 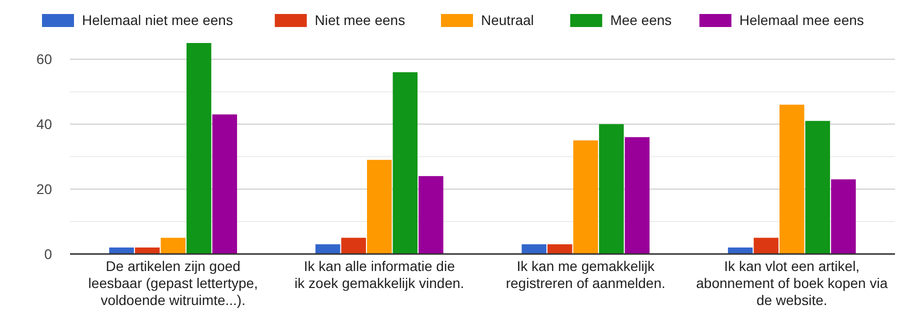 I want to click on y-tick-label: 0, so click(x=48, y=254).